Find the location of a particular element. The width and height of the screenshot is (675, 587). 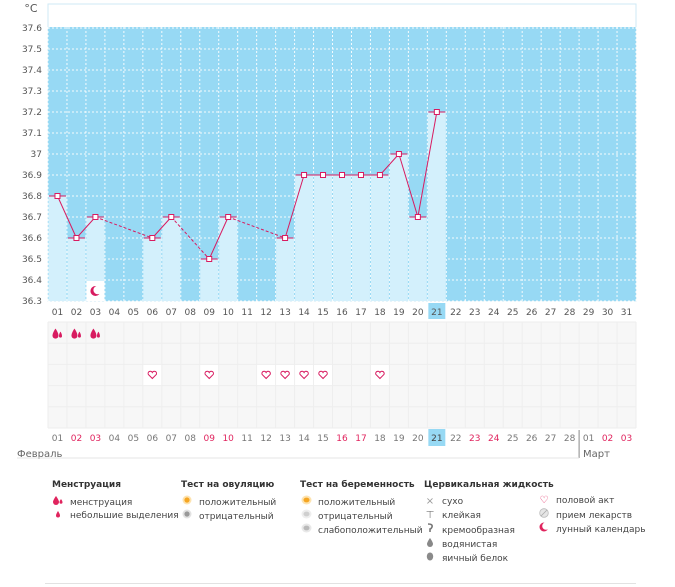

legend-label: менструация is located at coordinates (101, 503).